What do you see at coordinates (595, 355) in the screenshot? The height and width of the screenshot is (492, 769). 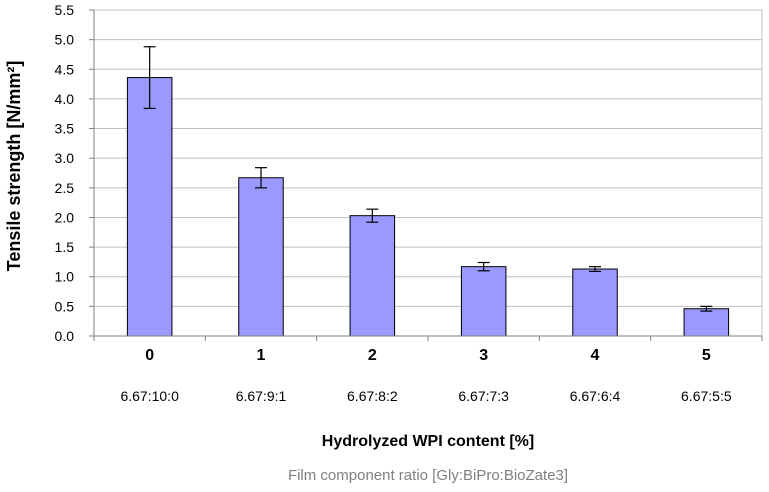 I see `x-tick-label: 4` at bounding box center [595, 355].